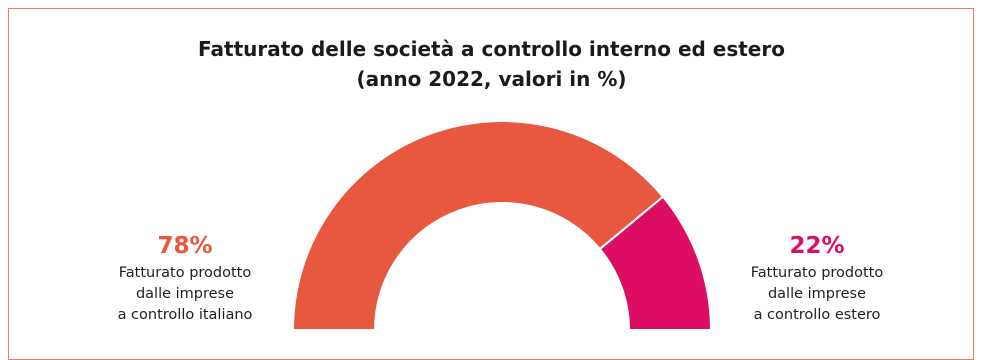  Describe the element at coordinates (817, 315) in the screenshot. I see `series-description-foreign-line-3: a controllo estero` at that location.